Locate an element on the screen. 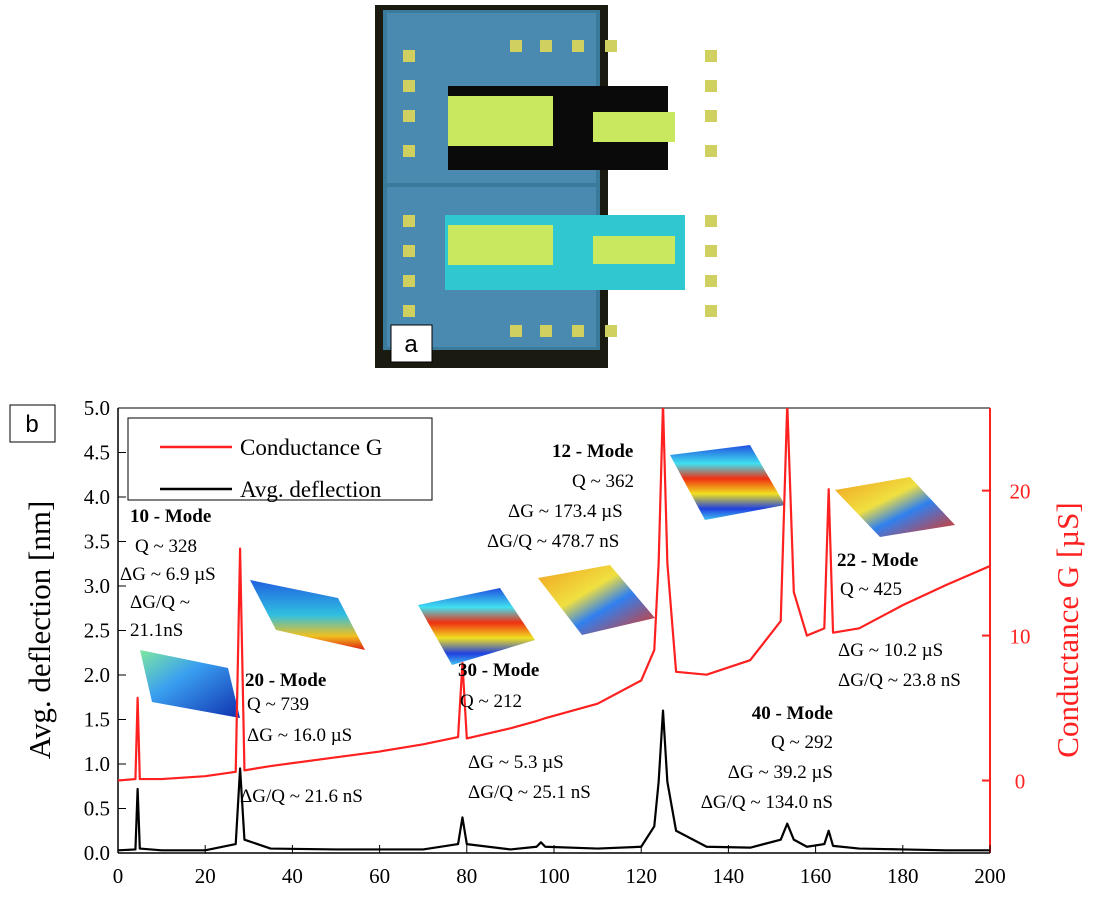  annotation: Q ~ 425 is located at coordinates (871, 589).